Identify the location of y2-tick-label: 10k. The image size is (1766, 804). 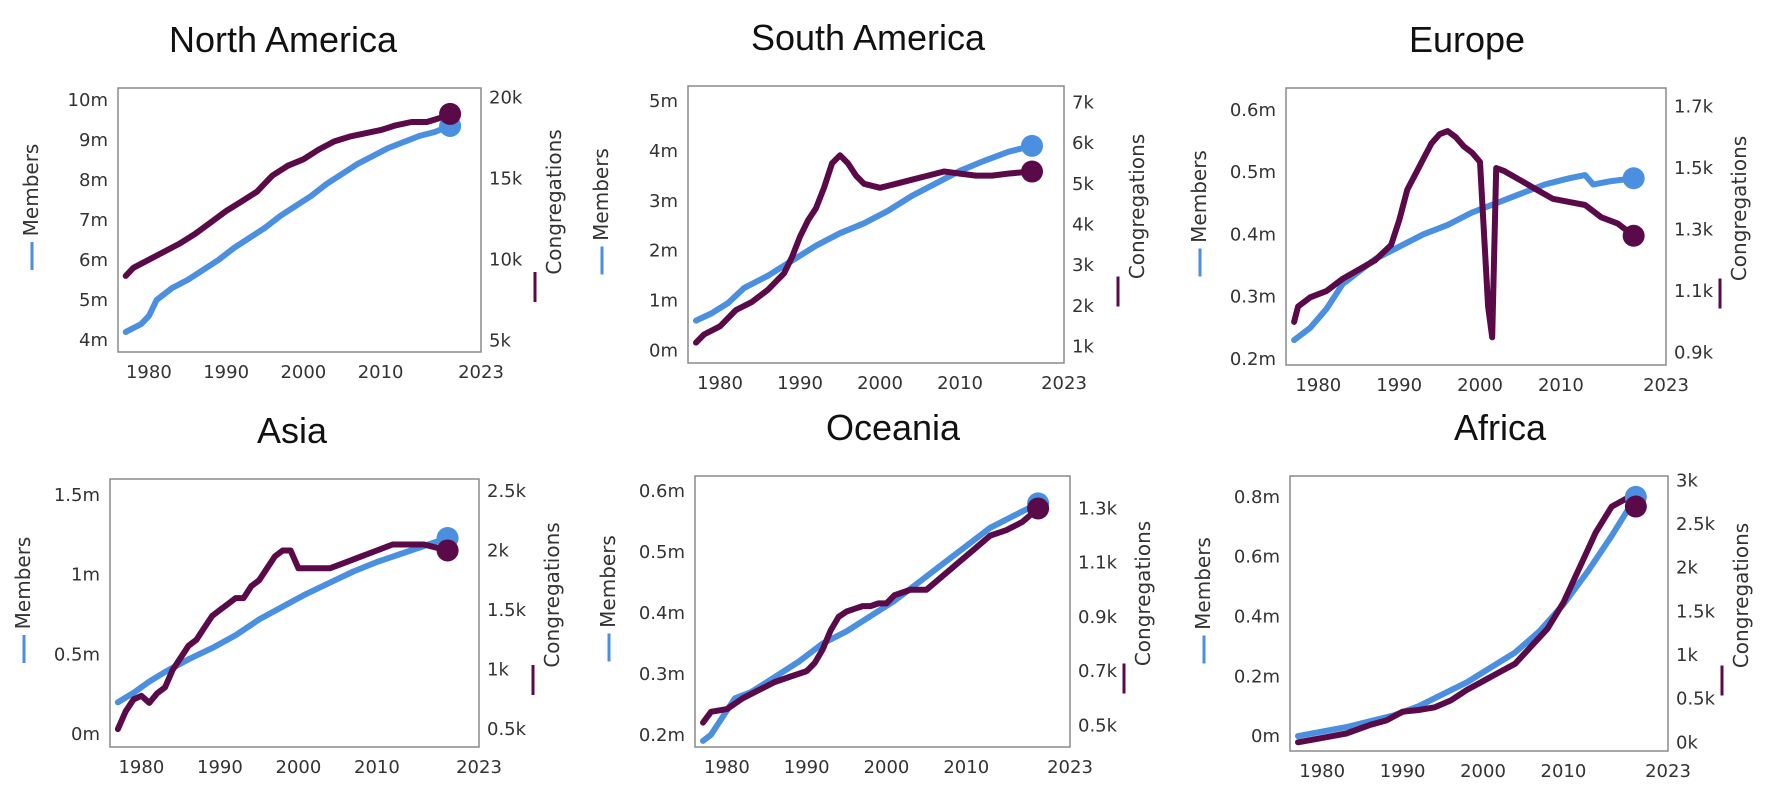
(506, 260).